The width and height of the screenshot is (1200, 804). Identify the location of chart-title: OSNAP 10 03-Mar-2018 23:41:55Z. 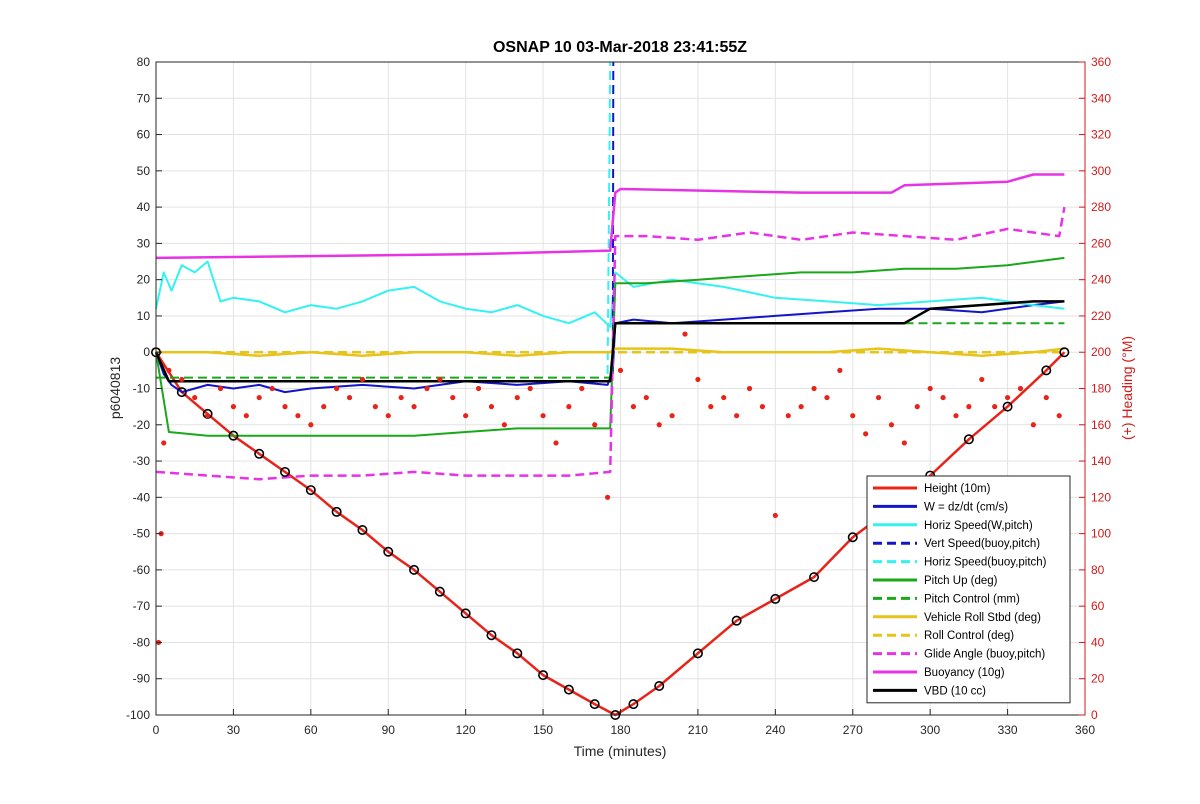
(620, 47).